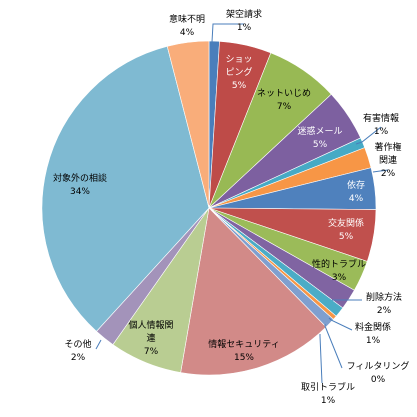 The width and height of the screenshot is (417, 417). I want to click on slice-label-15: 個人情報関連 7%, so click(150, 338).